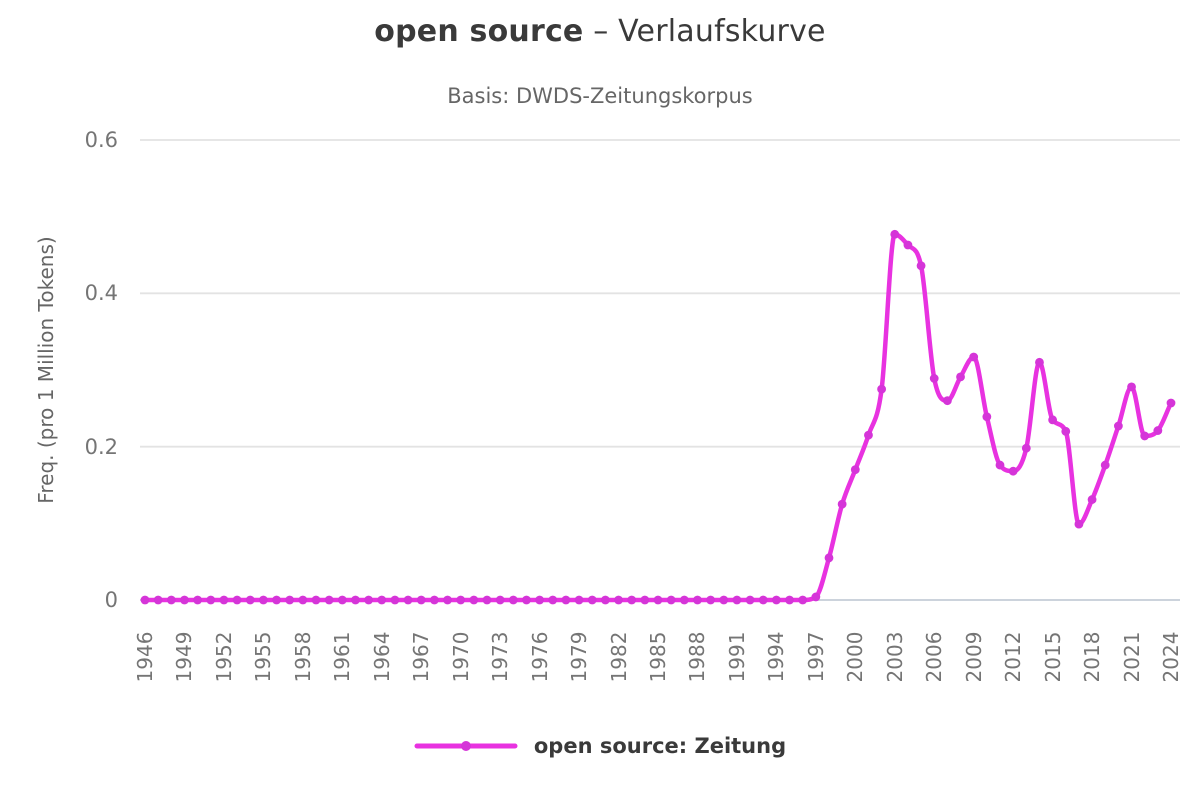 This screenshot has width=1200, height=800. Describe the element at coordinates (776, 657) in the screenshot. I see `x-tick-label: 1994` at that location.